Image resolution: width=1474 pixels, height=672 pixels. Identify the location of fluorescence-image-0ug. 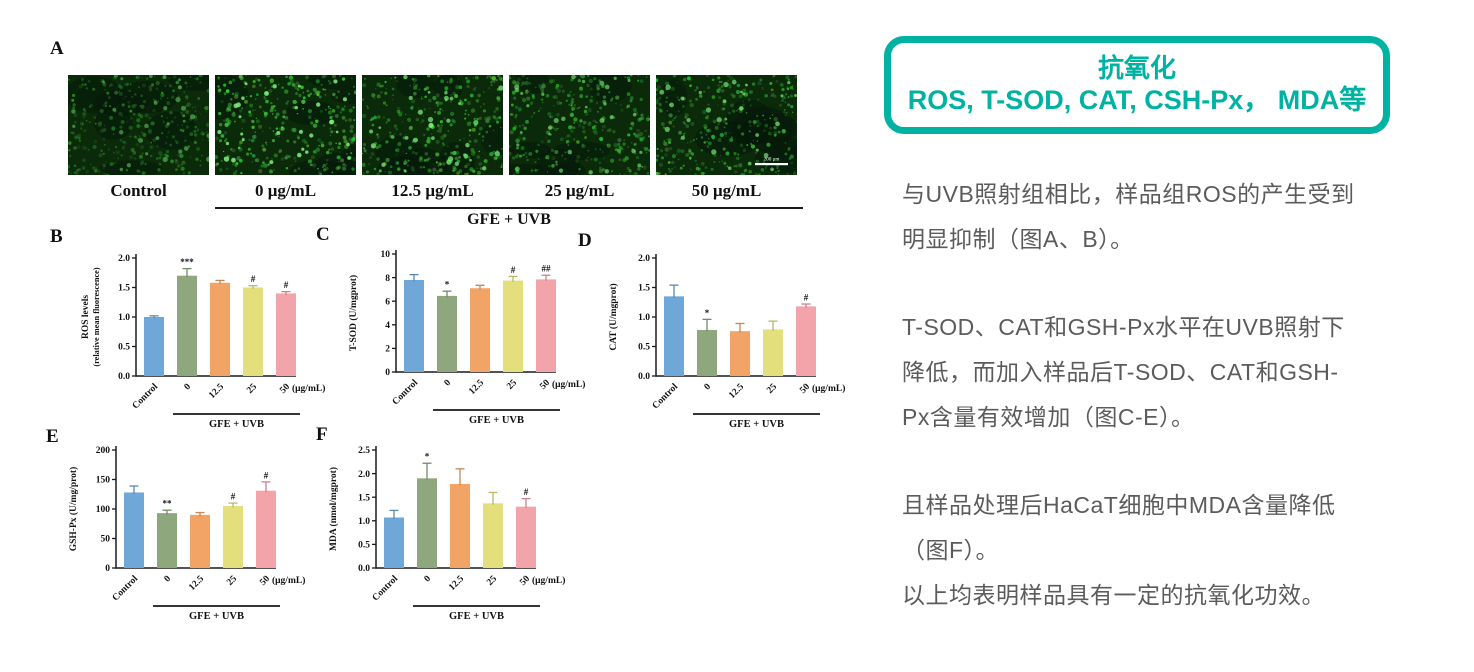
(285, 125).